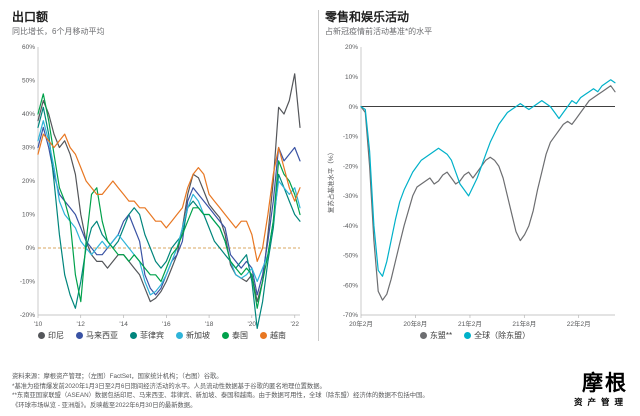 The height and width of the screenshot is (416, 640). I want to click on svg-text: 复苏占基准水平（%）, so click(330, 181).